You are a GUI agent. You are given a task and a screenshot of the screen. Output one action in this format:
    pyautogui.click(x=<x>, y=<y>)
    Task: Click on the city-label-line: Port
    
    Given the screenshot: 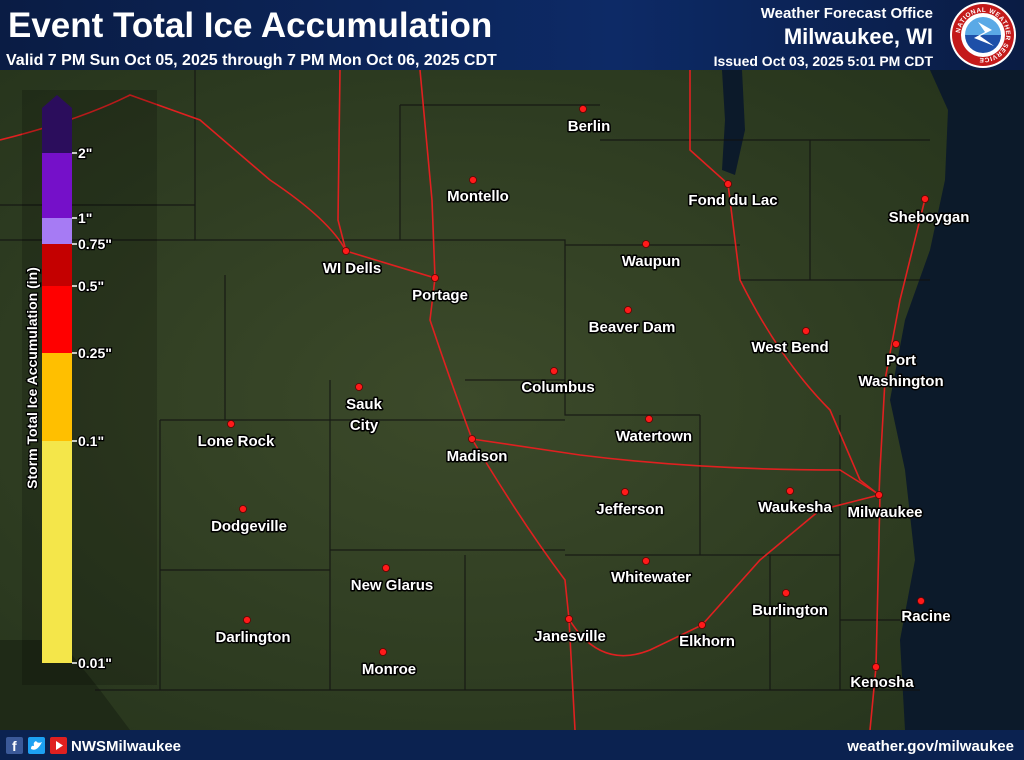 What is the action you would take?
    pyautogui.click(x=901, y=360)
    